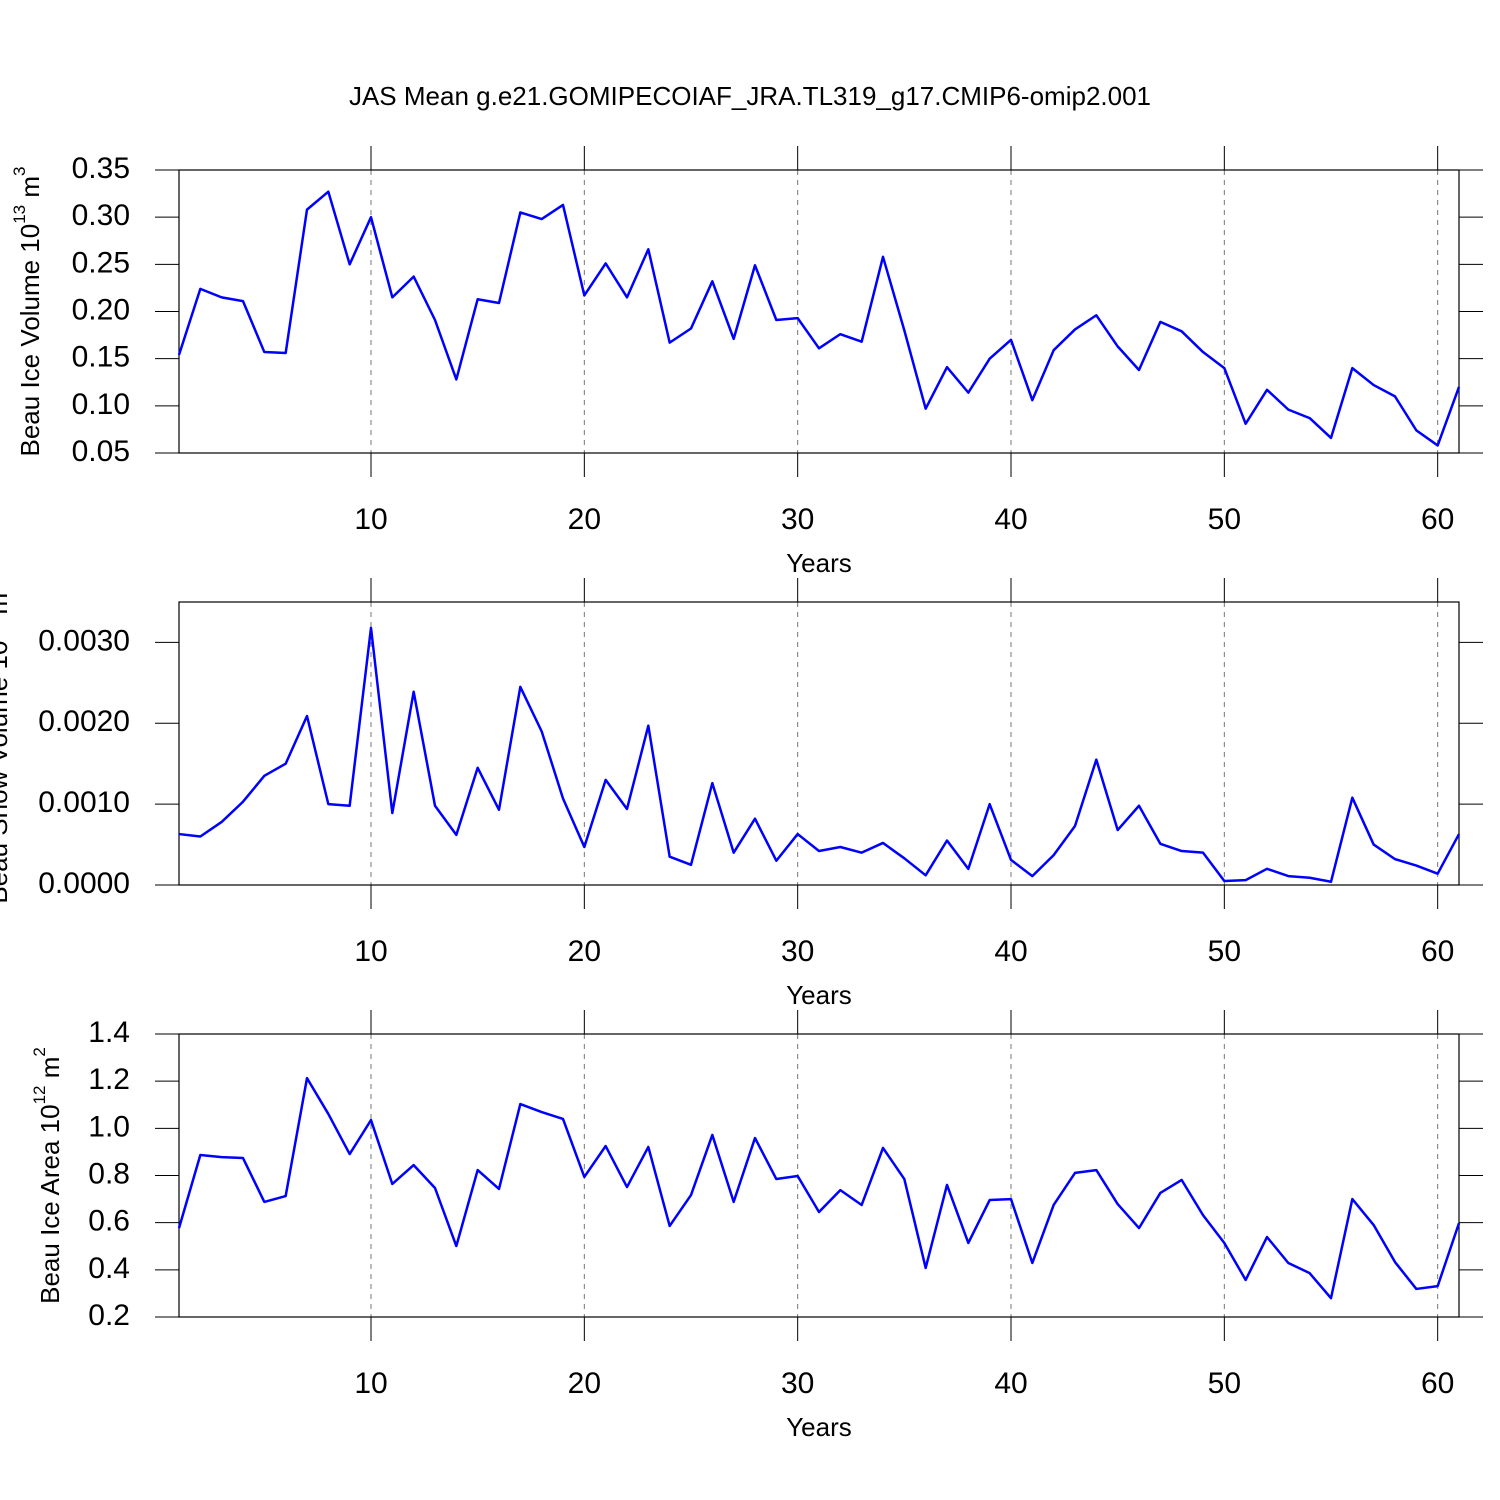 Image resolution: width=1500 pixels, height=1500 pixels. What do you see at coordinates (101, 309) in the screenshot?
I see `y-tick-label: 0.20` at bounding box center [101, 309].